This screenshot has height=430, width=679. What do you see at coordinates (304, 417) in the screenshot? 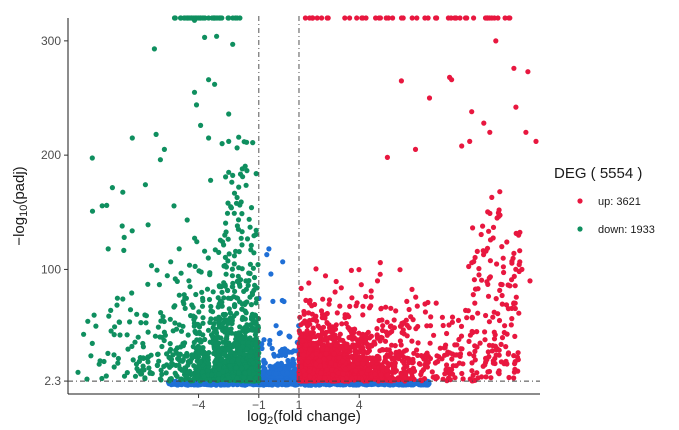
I see `x-axis-title: log2(fold change)` at bounding box center [304, 417].